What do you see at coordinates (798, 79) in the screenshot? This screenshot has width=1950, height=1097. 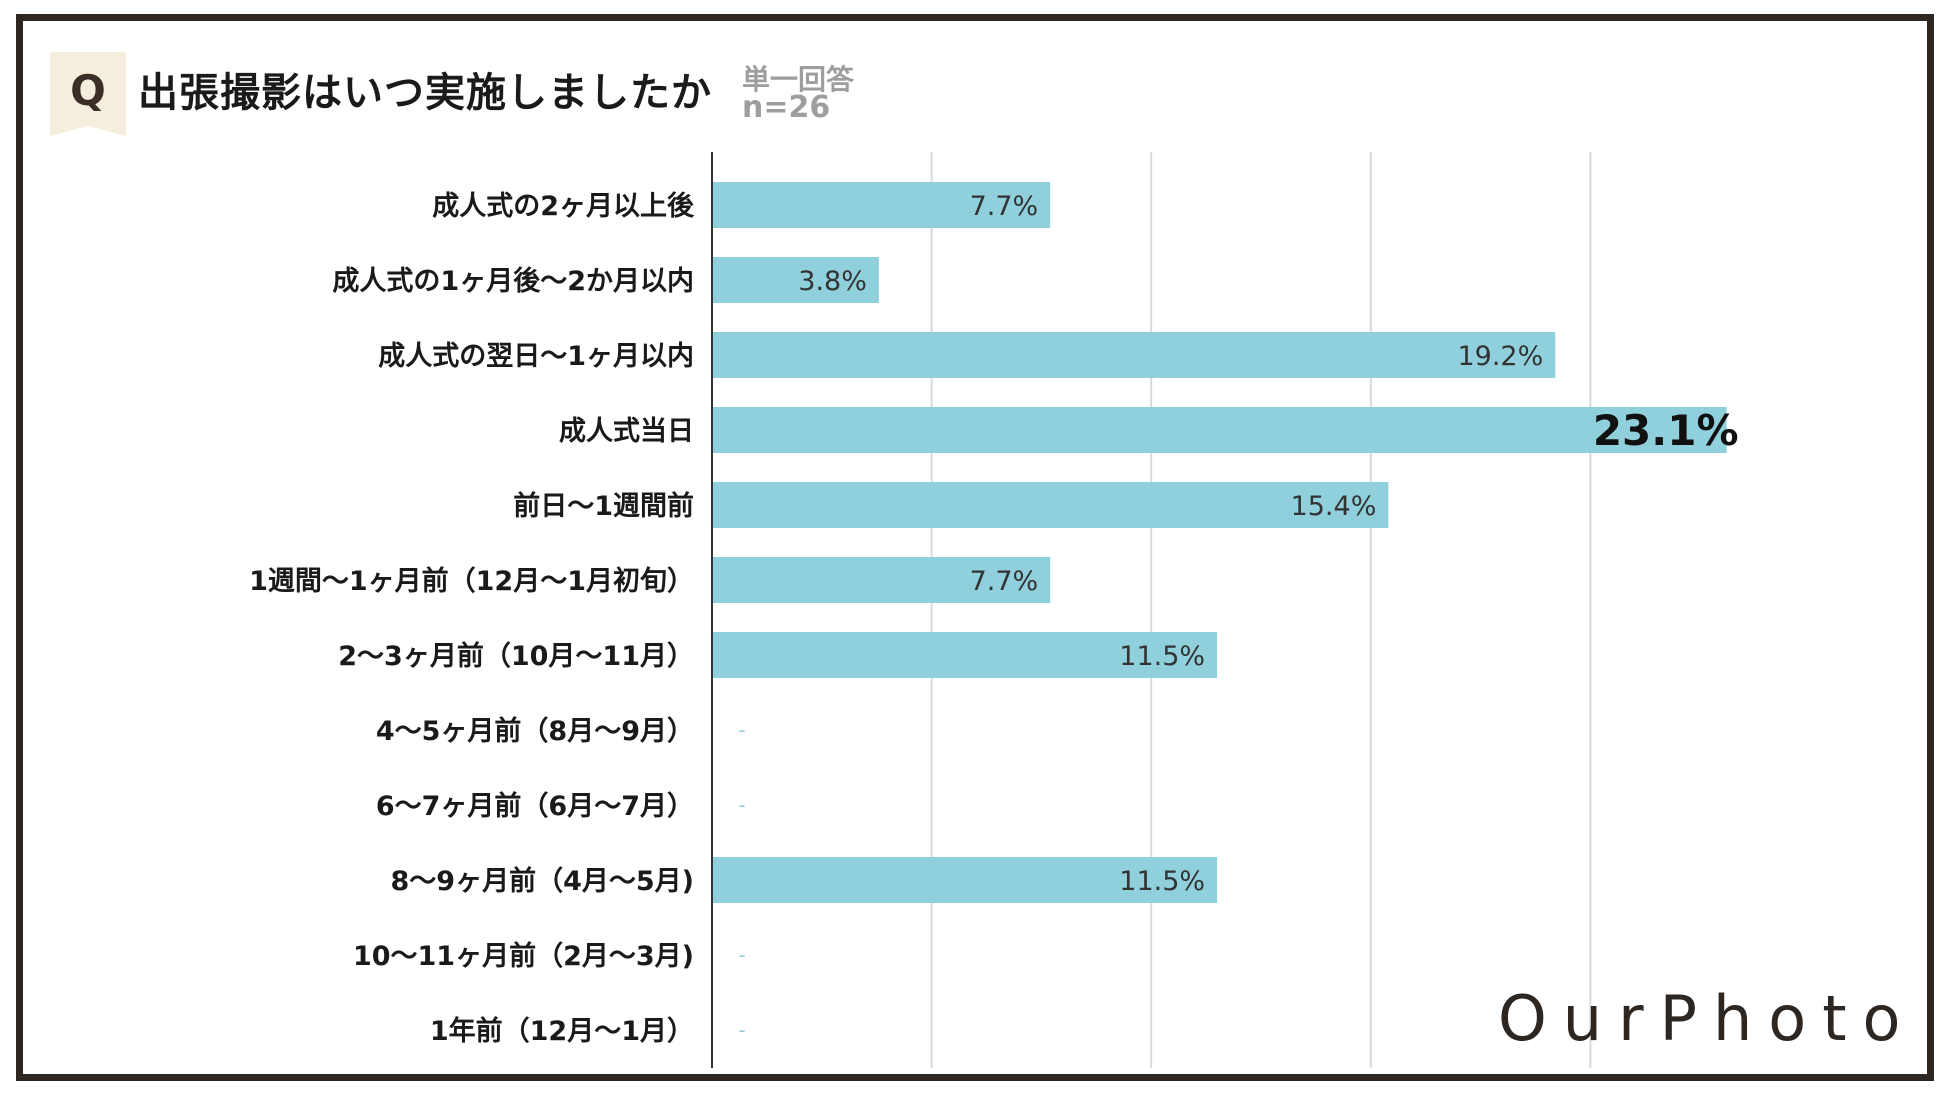 I see `answer-type-note: 単一回答` at bounding box center [798, 79].